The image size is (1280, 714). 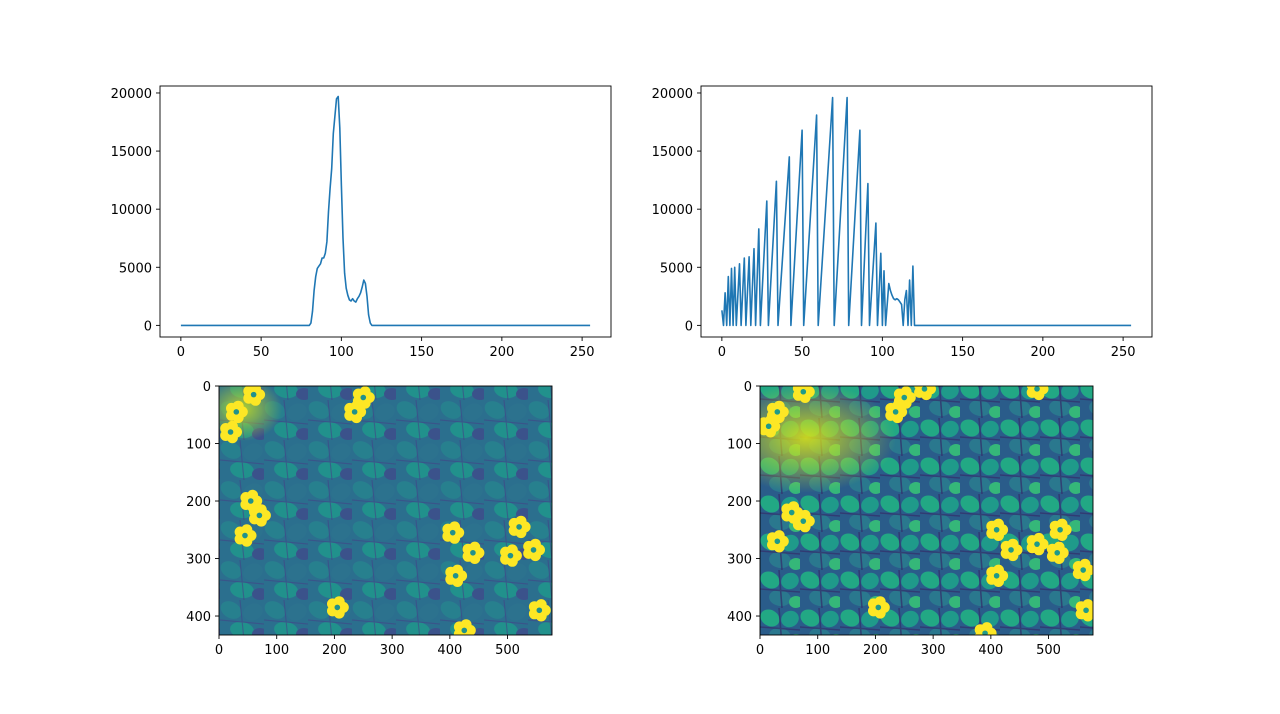 I want to click on x-tick-label: 250, so click(x=1123, y=352).